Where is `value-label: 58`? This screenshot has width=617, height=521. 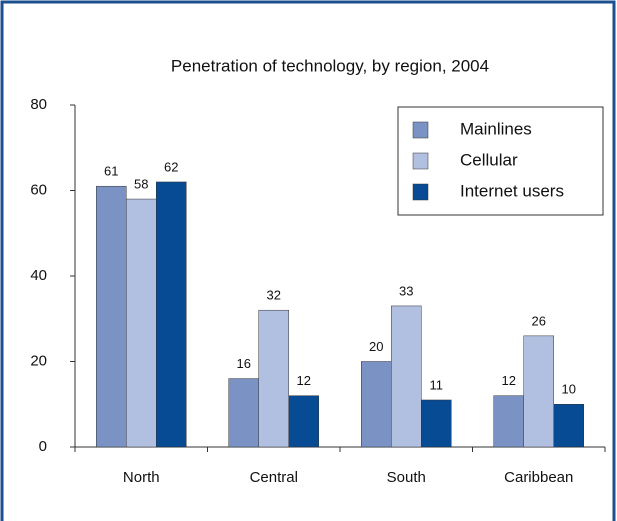 value-label: 58 is located at coordinates (141, 183).